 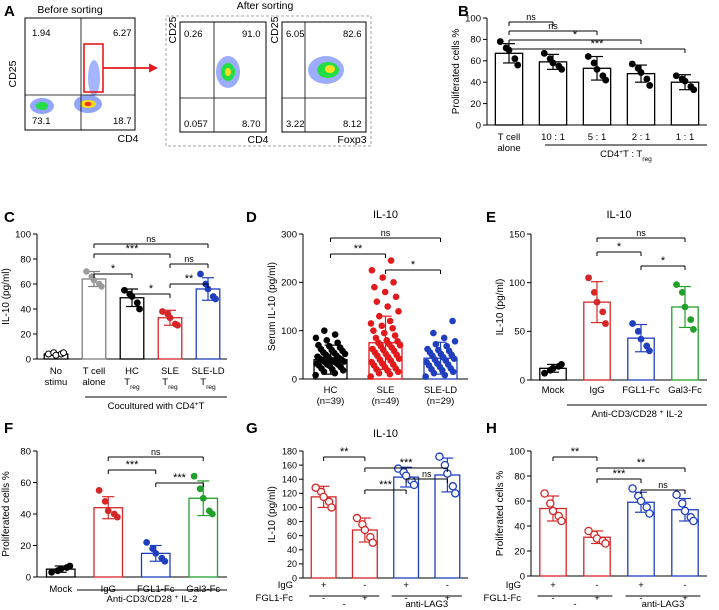 What do you see at coordinates (513, 585) in the screenshot?
I see `row-label: IgG` at bounding box center [513, 585].